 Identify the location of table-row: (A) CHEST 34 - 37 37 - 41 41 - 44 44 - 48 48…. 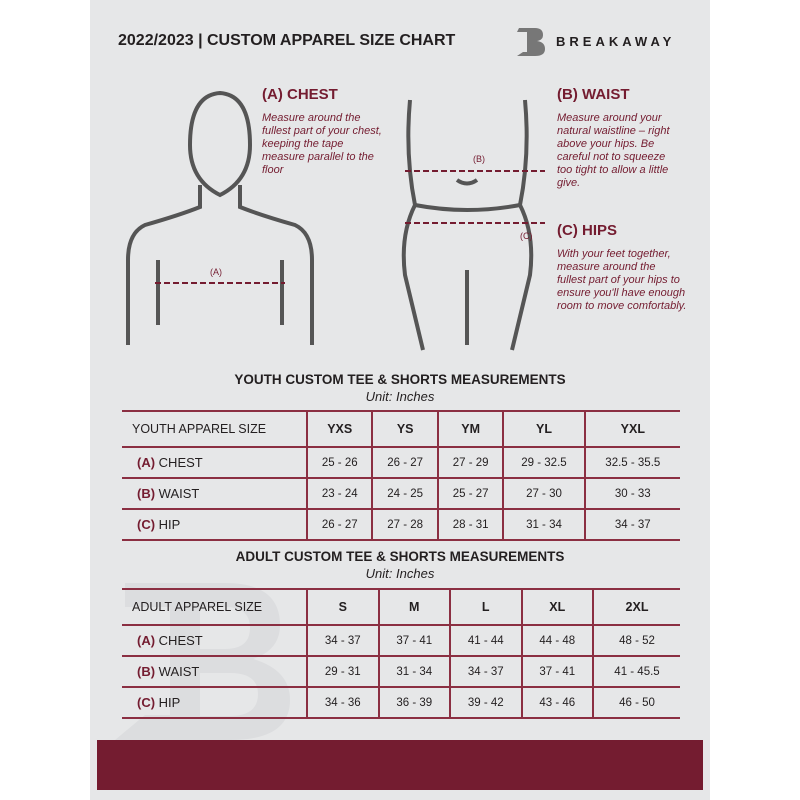
(401, 640).